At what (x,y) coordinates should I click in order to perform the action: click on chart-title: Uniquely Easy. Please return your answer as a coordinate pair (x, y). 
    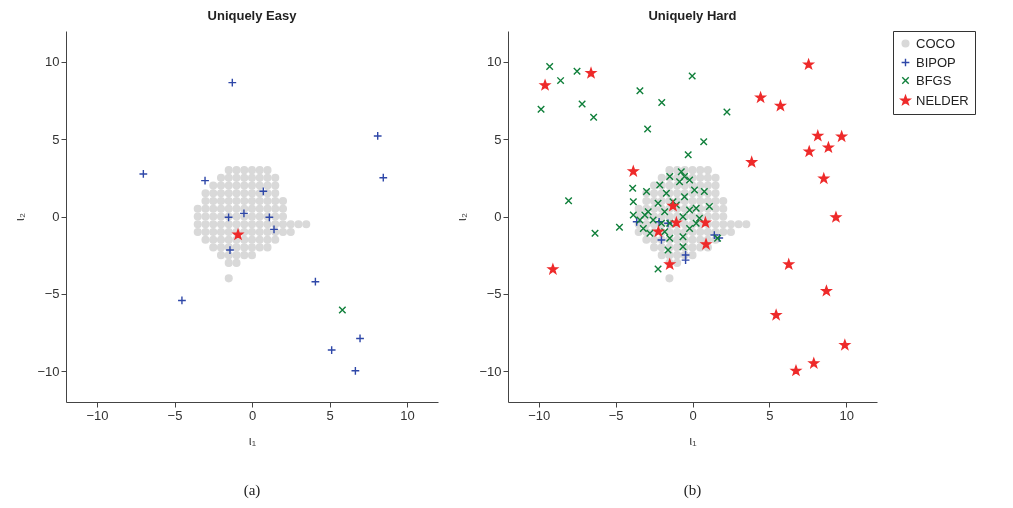
    Looking at the image, I should click on (252, 15).